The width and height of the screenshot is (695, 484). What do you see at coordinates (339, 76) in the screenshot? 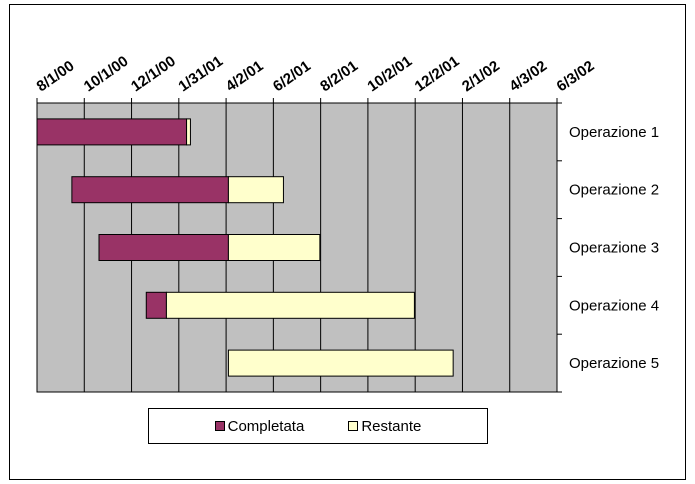
I see `x-tick-label: 8/2/01` at bounding box center [339, 76].